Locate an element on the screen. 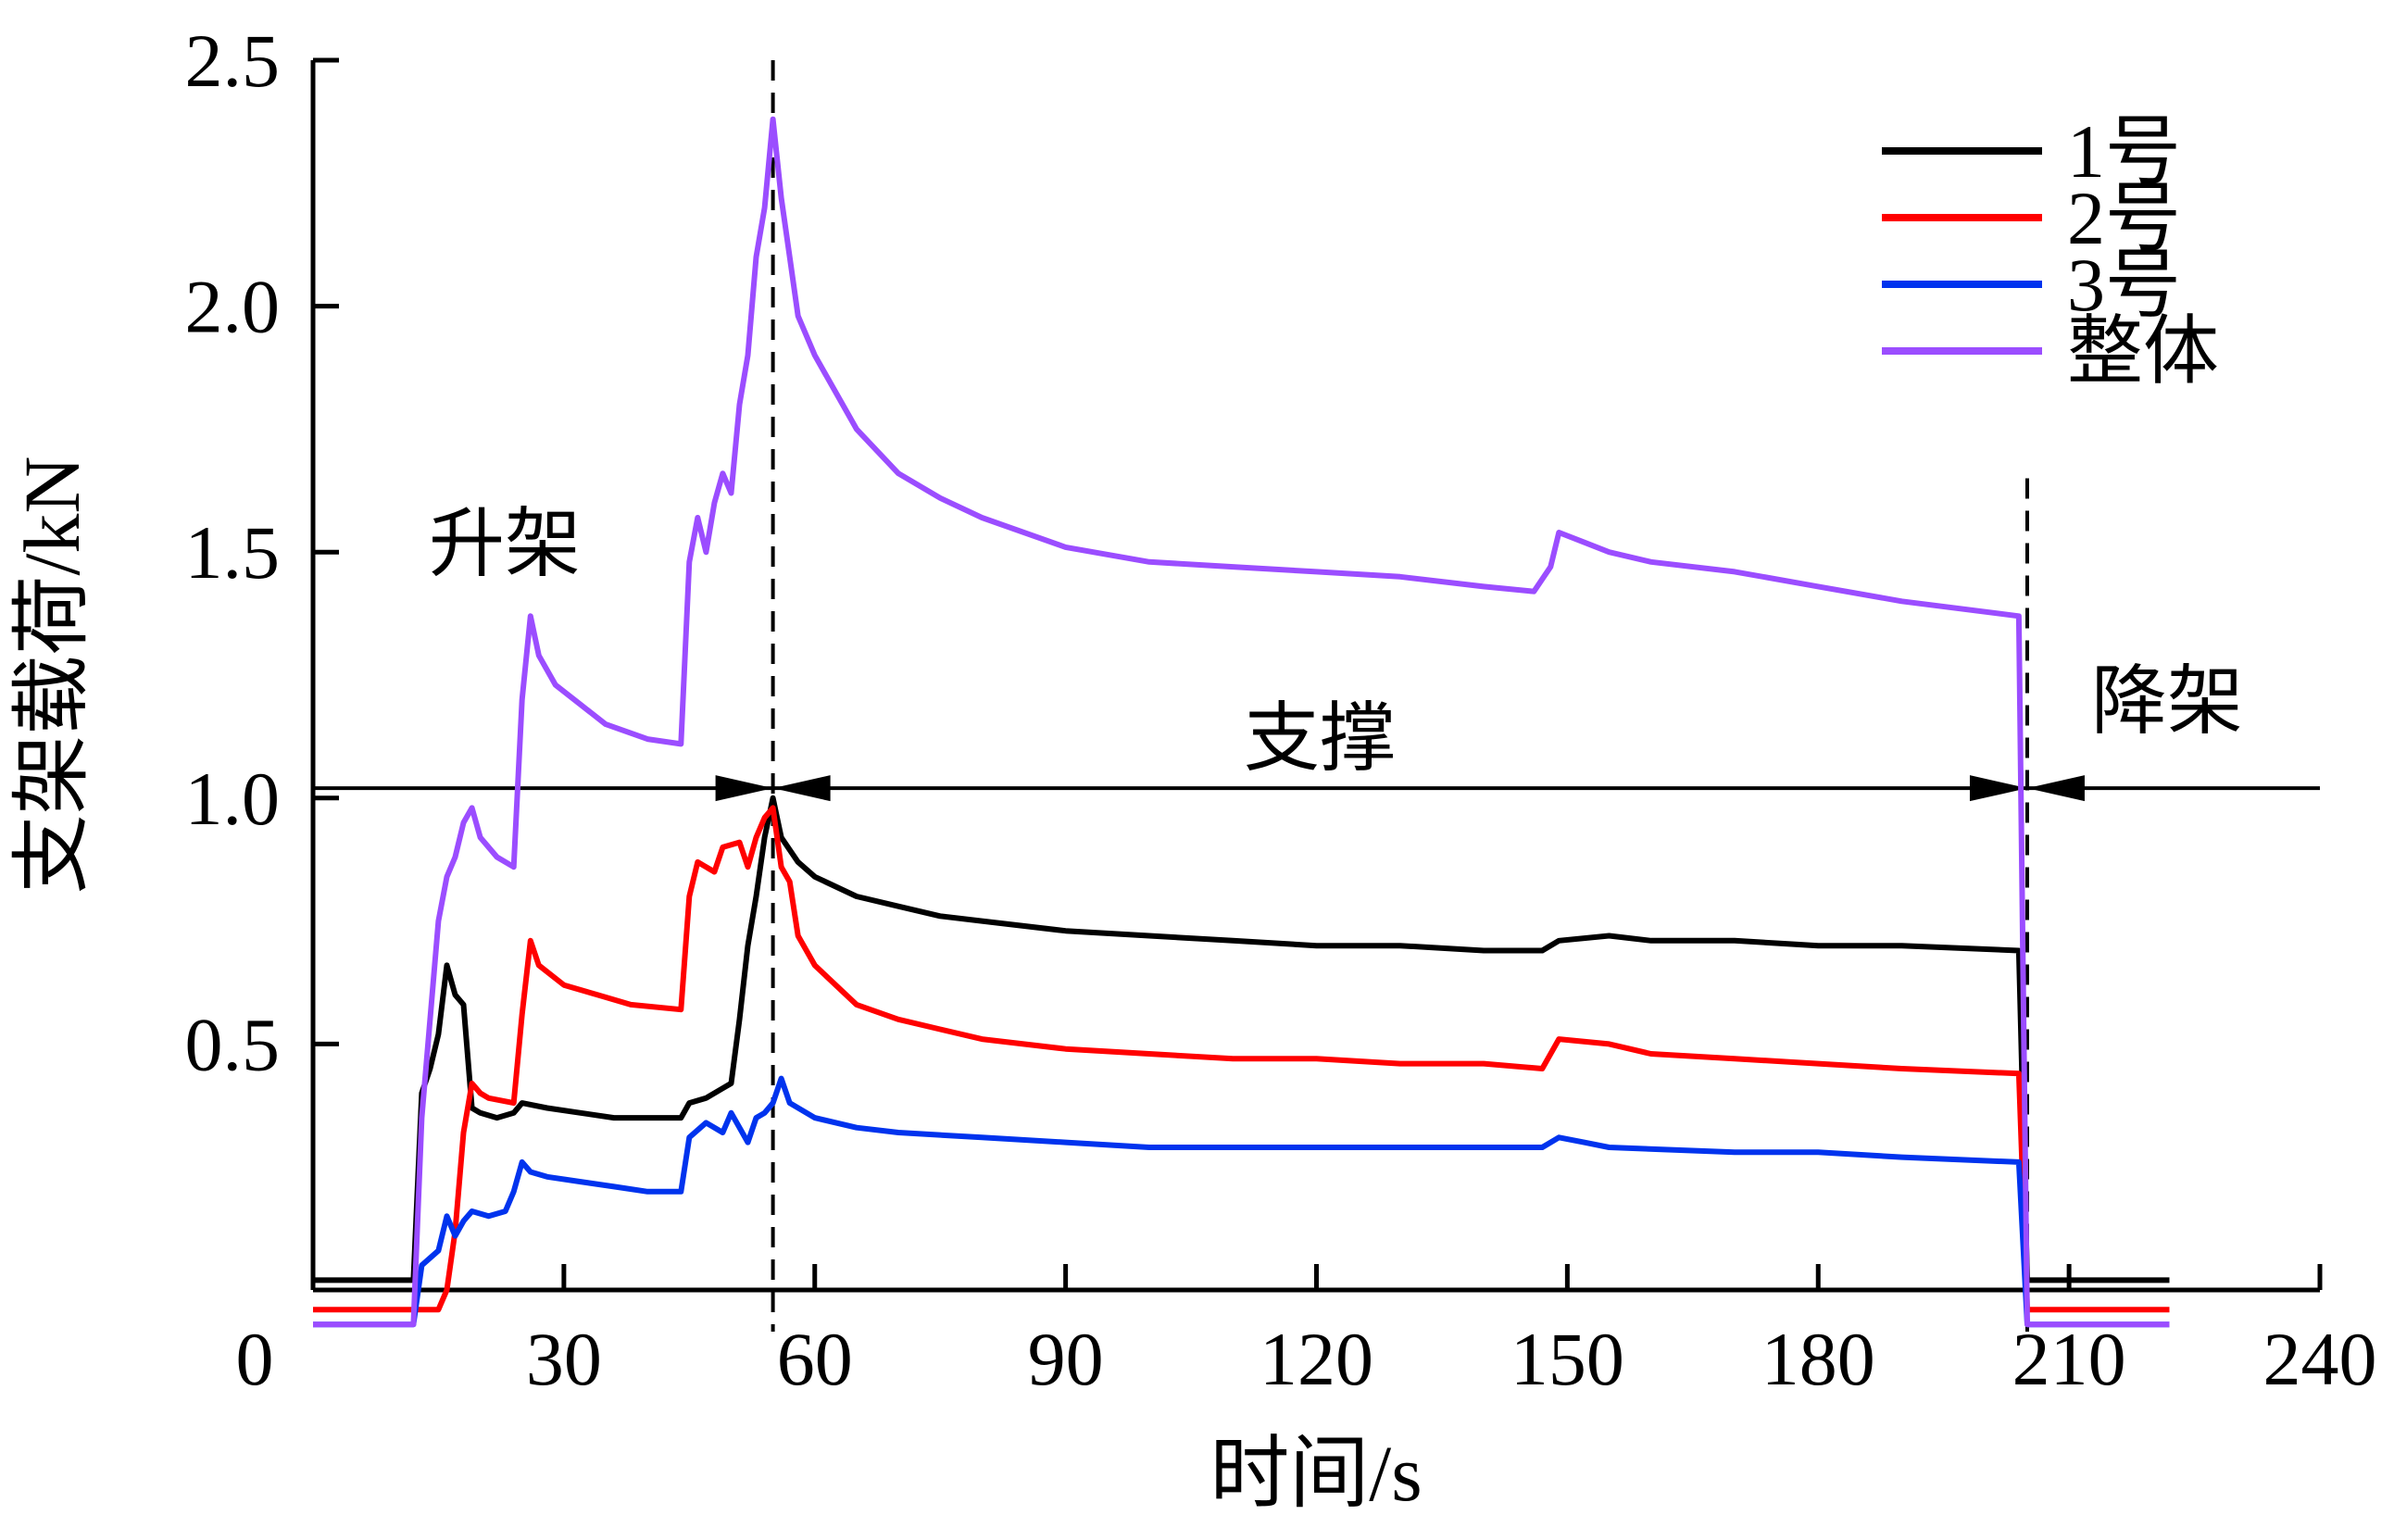 The height and width of the screenshot is (1540, 2394). x-tick-label: 60 is located at coordinates (815, 1359).